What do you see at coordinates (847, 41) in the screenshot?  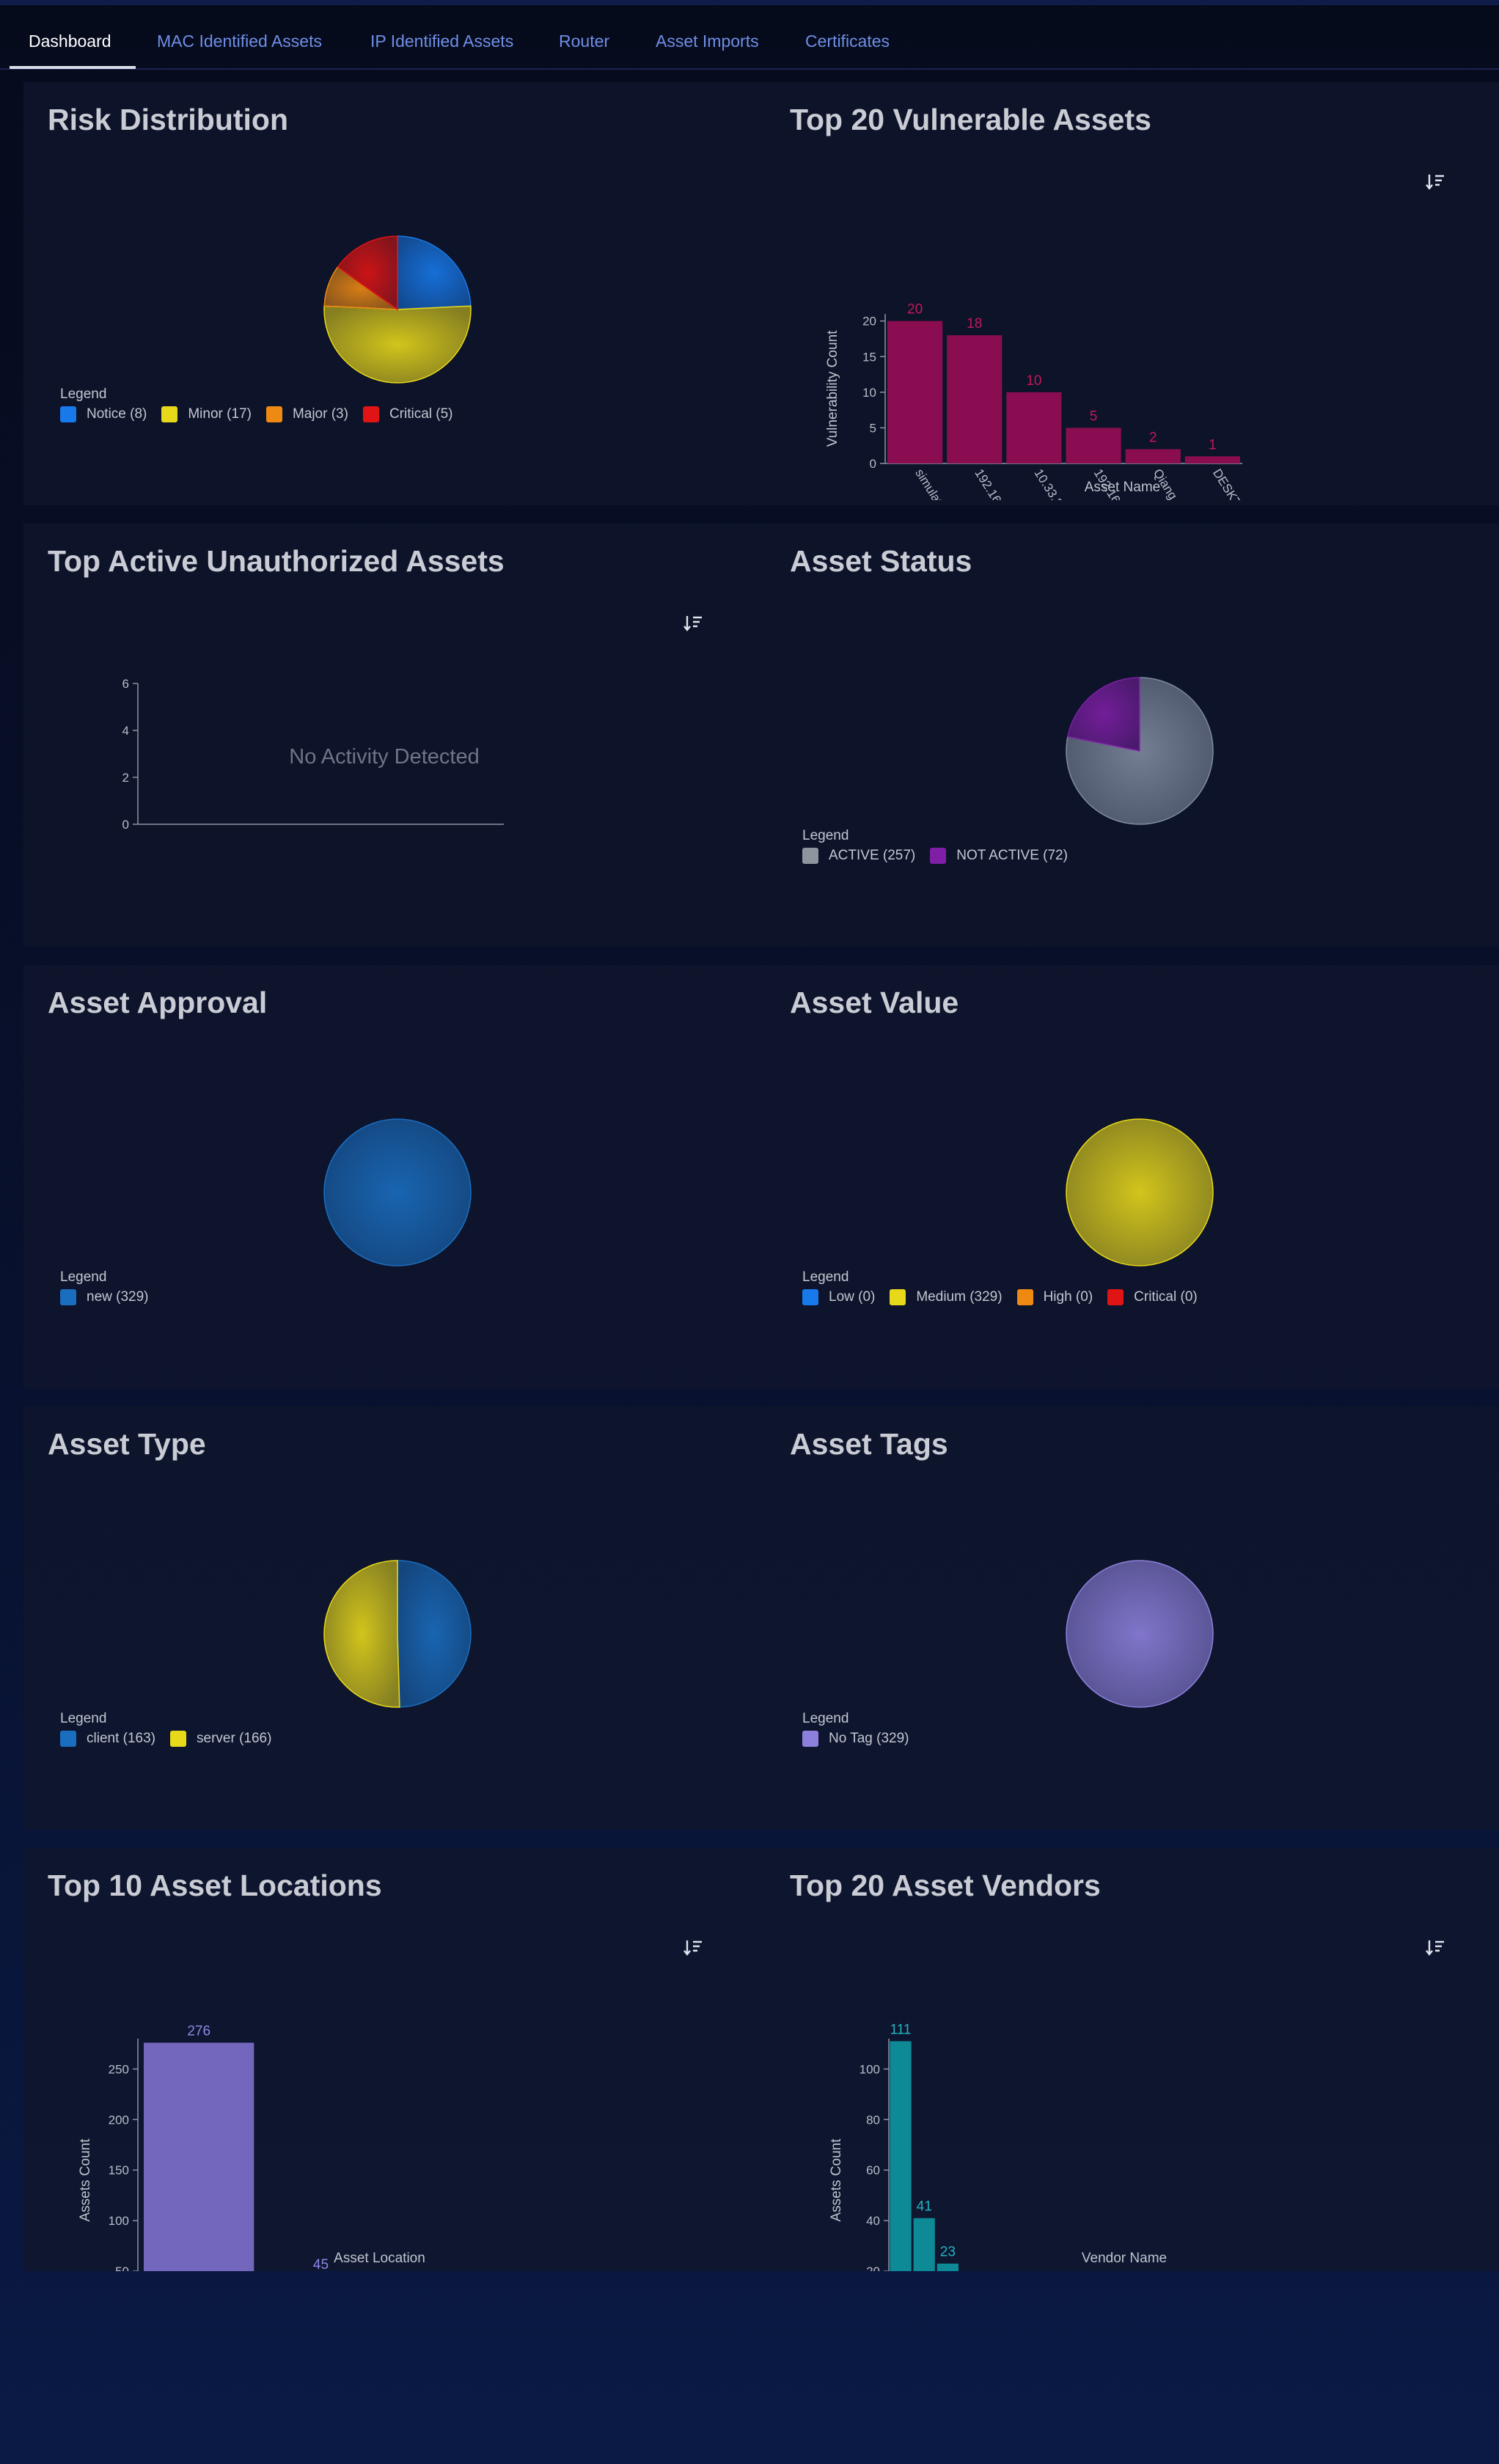 I see `tab-certificates: Certificates` at bounding box center [847, 41].